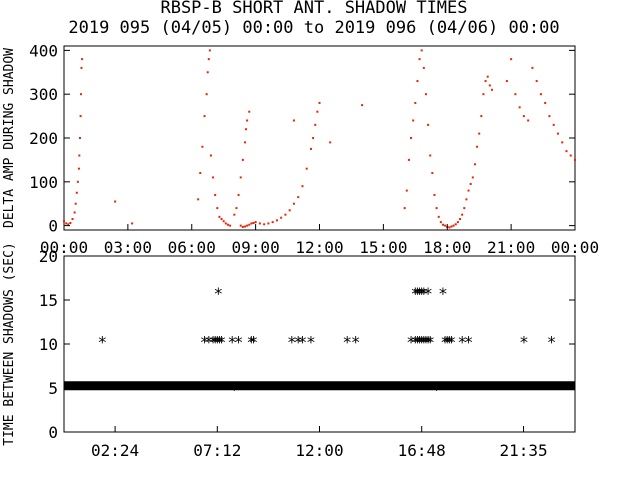  Describe the element at coordinates (43, 138) in the screenshot. I see `top-y-tick-label: 200` at that location.